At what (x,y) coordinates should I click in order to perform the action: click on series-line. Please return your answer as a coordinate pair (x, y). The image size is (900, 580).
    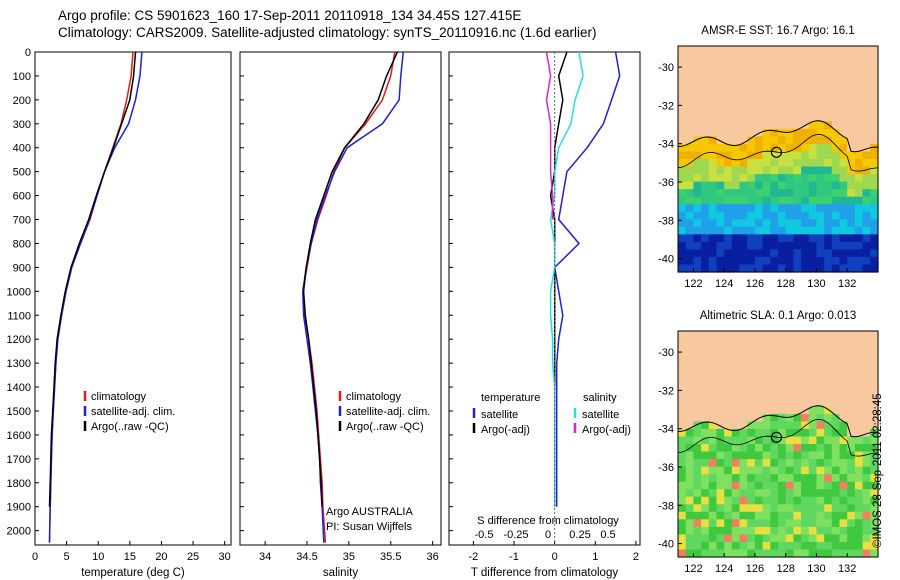
    Looking at the image, I should click on (95, 297).